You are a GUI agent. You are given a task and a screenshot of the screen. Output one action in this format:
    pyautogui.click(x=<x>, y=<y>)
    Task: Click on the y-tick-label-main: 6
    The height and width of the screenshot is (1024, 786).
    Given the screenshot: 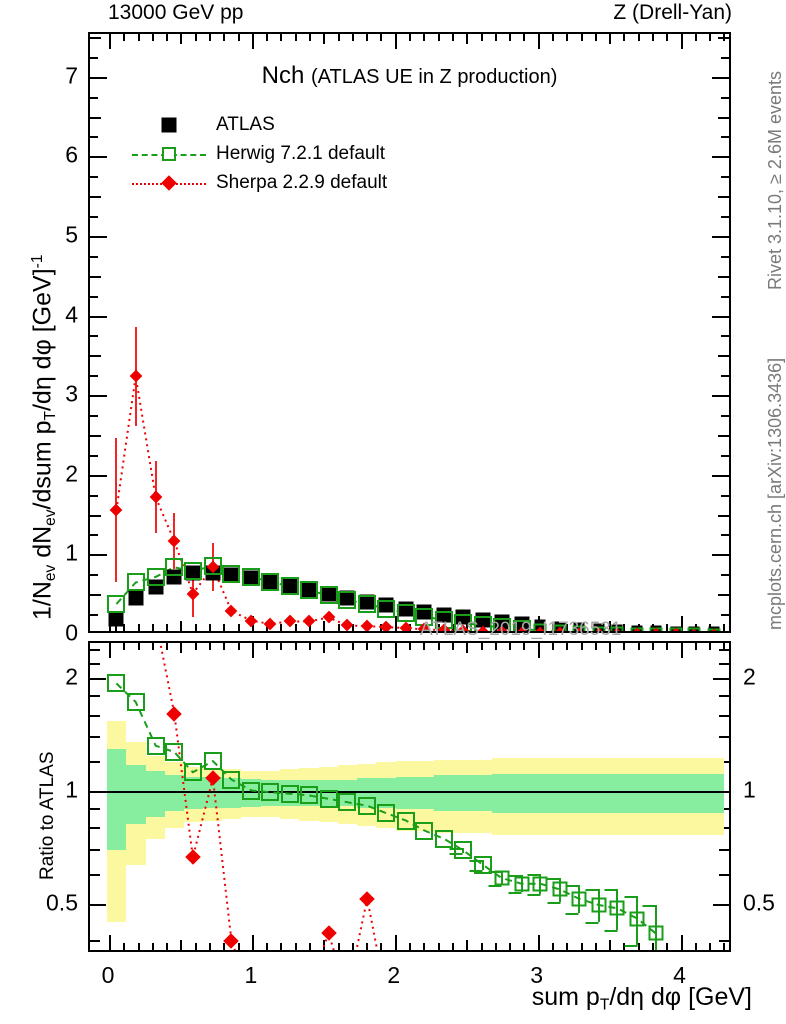 What is the action you would take?
    pyautogui.click(x=71, y=154)
    